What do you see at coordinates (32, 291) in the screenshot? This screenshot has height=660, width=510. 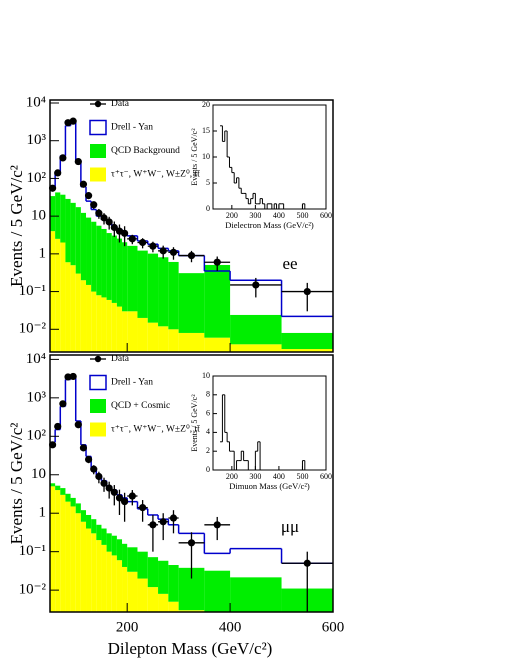 I see `y-tick-label: 10⁻¹` at bounding box center [32, 291].